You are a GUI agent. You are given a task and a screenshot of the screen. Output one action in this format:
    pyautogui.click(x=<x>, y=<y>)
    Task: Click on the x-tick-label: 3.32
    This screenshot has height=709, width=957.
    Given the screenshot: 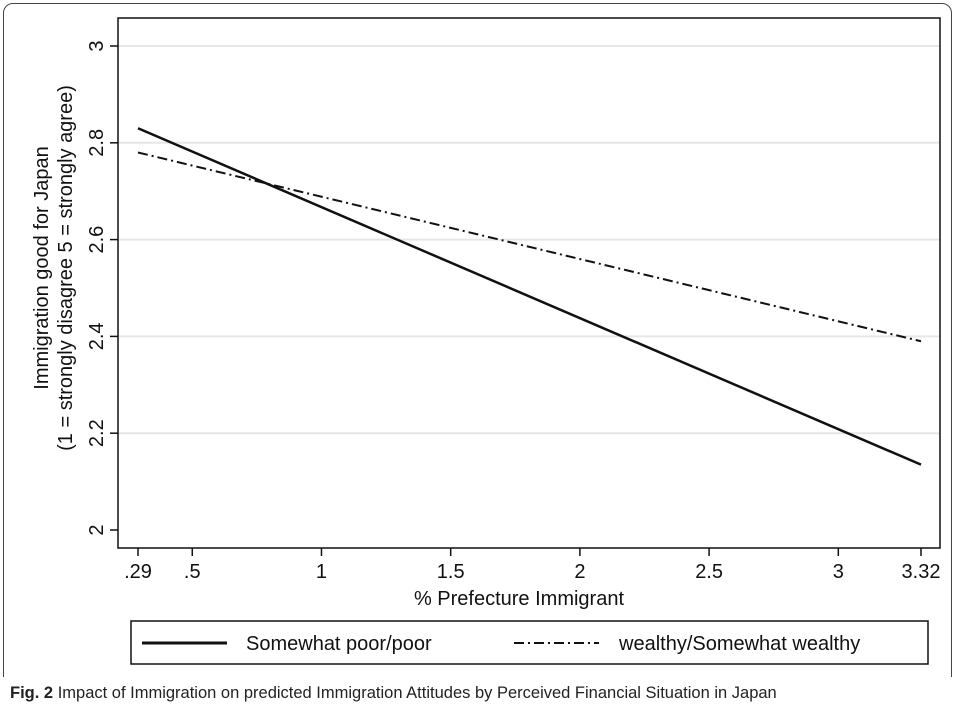 What is the action you would take?
    pyautogui.click(x=921, y=572)
    